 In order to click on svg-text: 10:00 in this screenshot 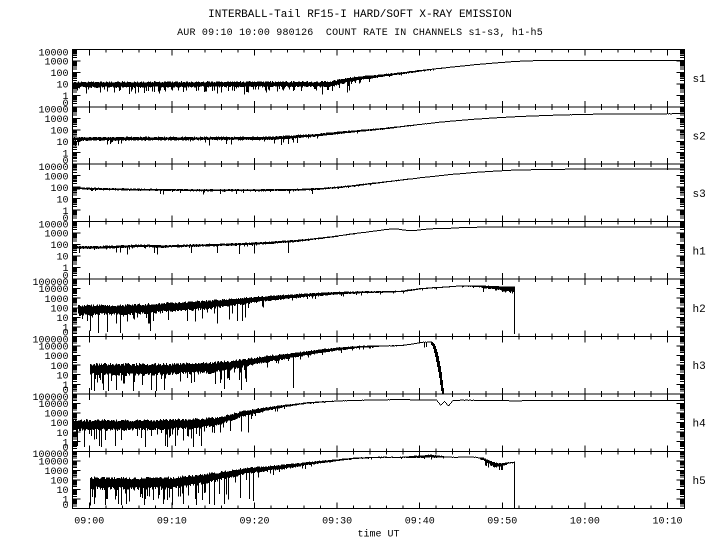, I will do `click(585, 521)`.